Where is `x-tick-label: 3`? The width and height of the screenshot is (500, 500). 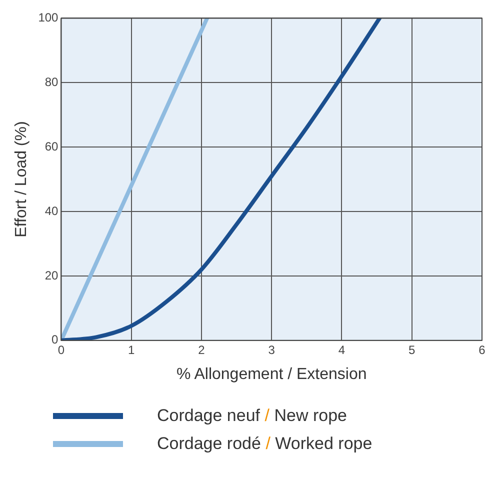 x-tick-label: 3 is located at coordinates (272, 349).